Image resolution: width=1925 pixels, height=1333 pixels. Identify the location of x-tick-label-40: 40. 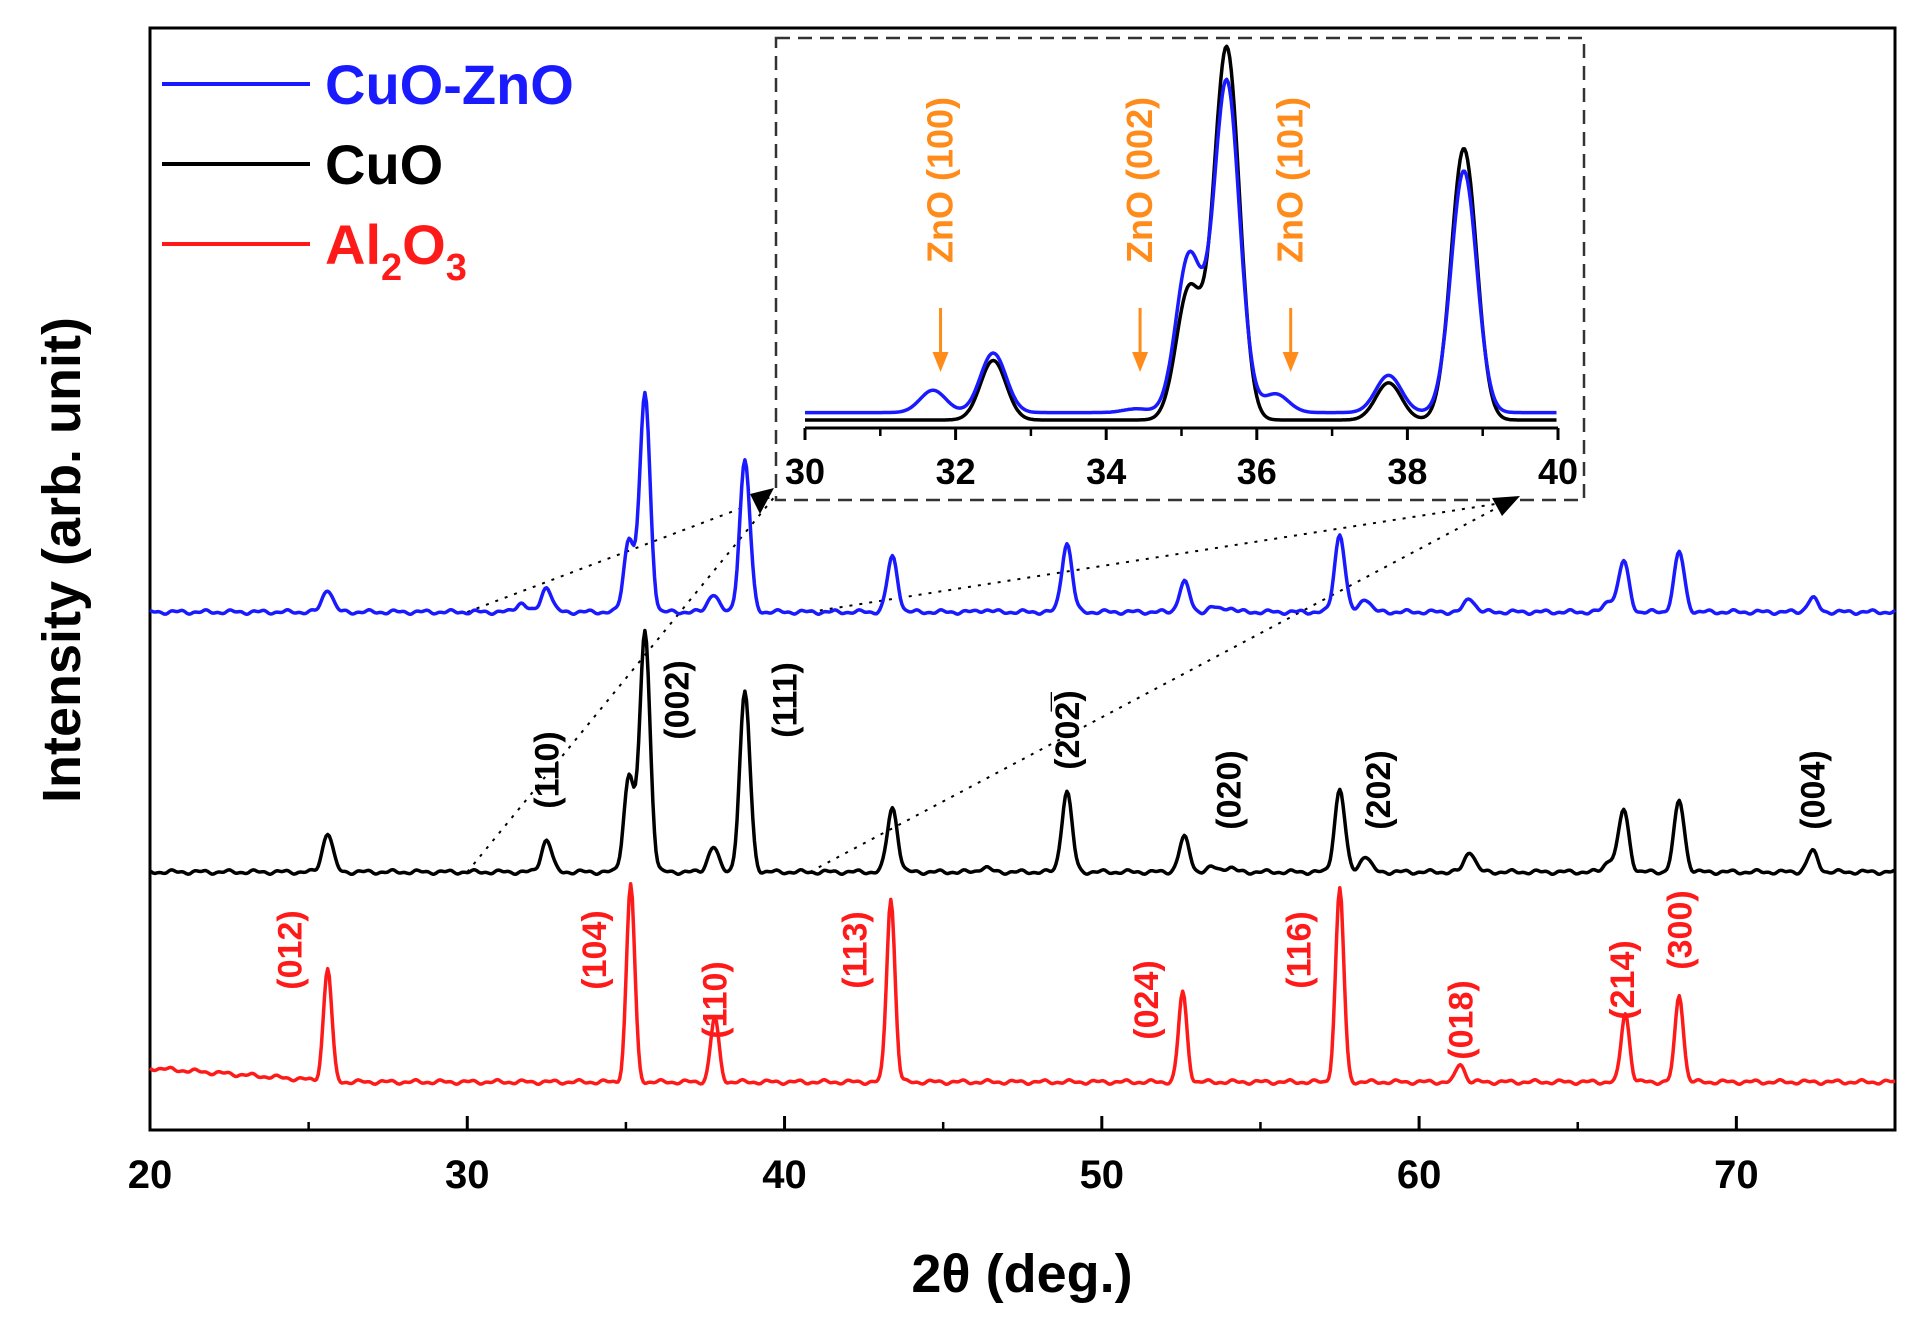
(784, 1175).